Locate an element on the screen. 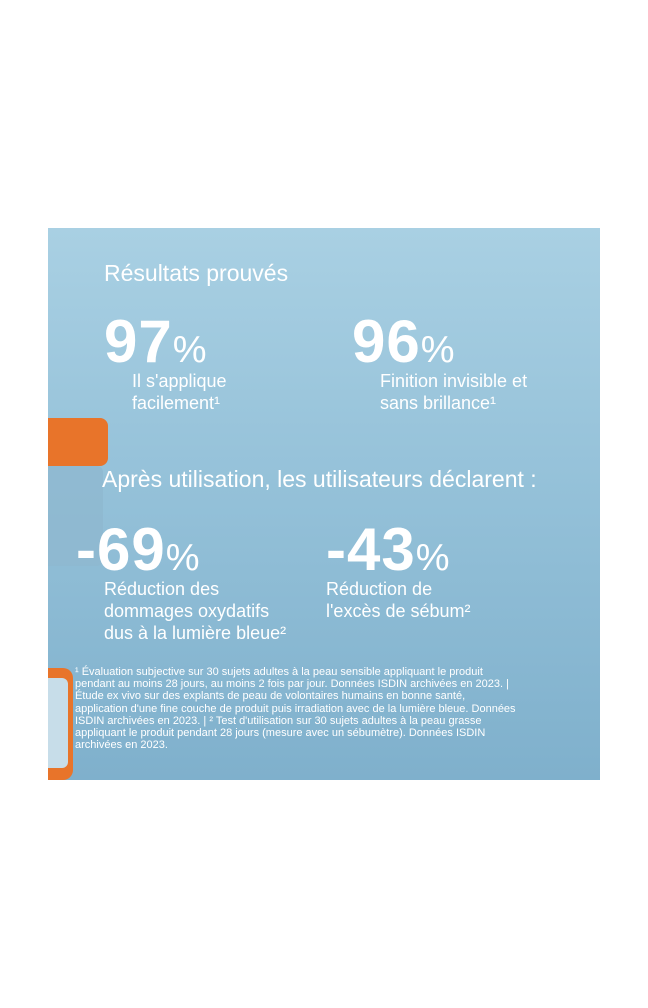 This screenshot has height=1008, width=648. stat-description: l'excès de sébum² is located at coordinates (398, 611).